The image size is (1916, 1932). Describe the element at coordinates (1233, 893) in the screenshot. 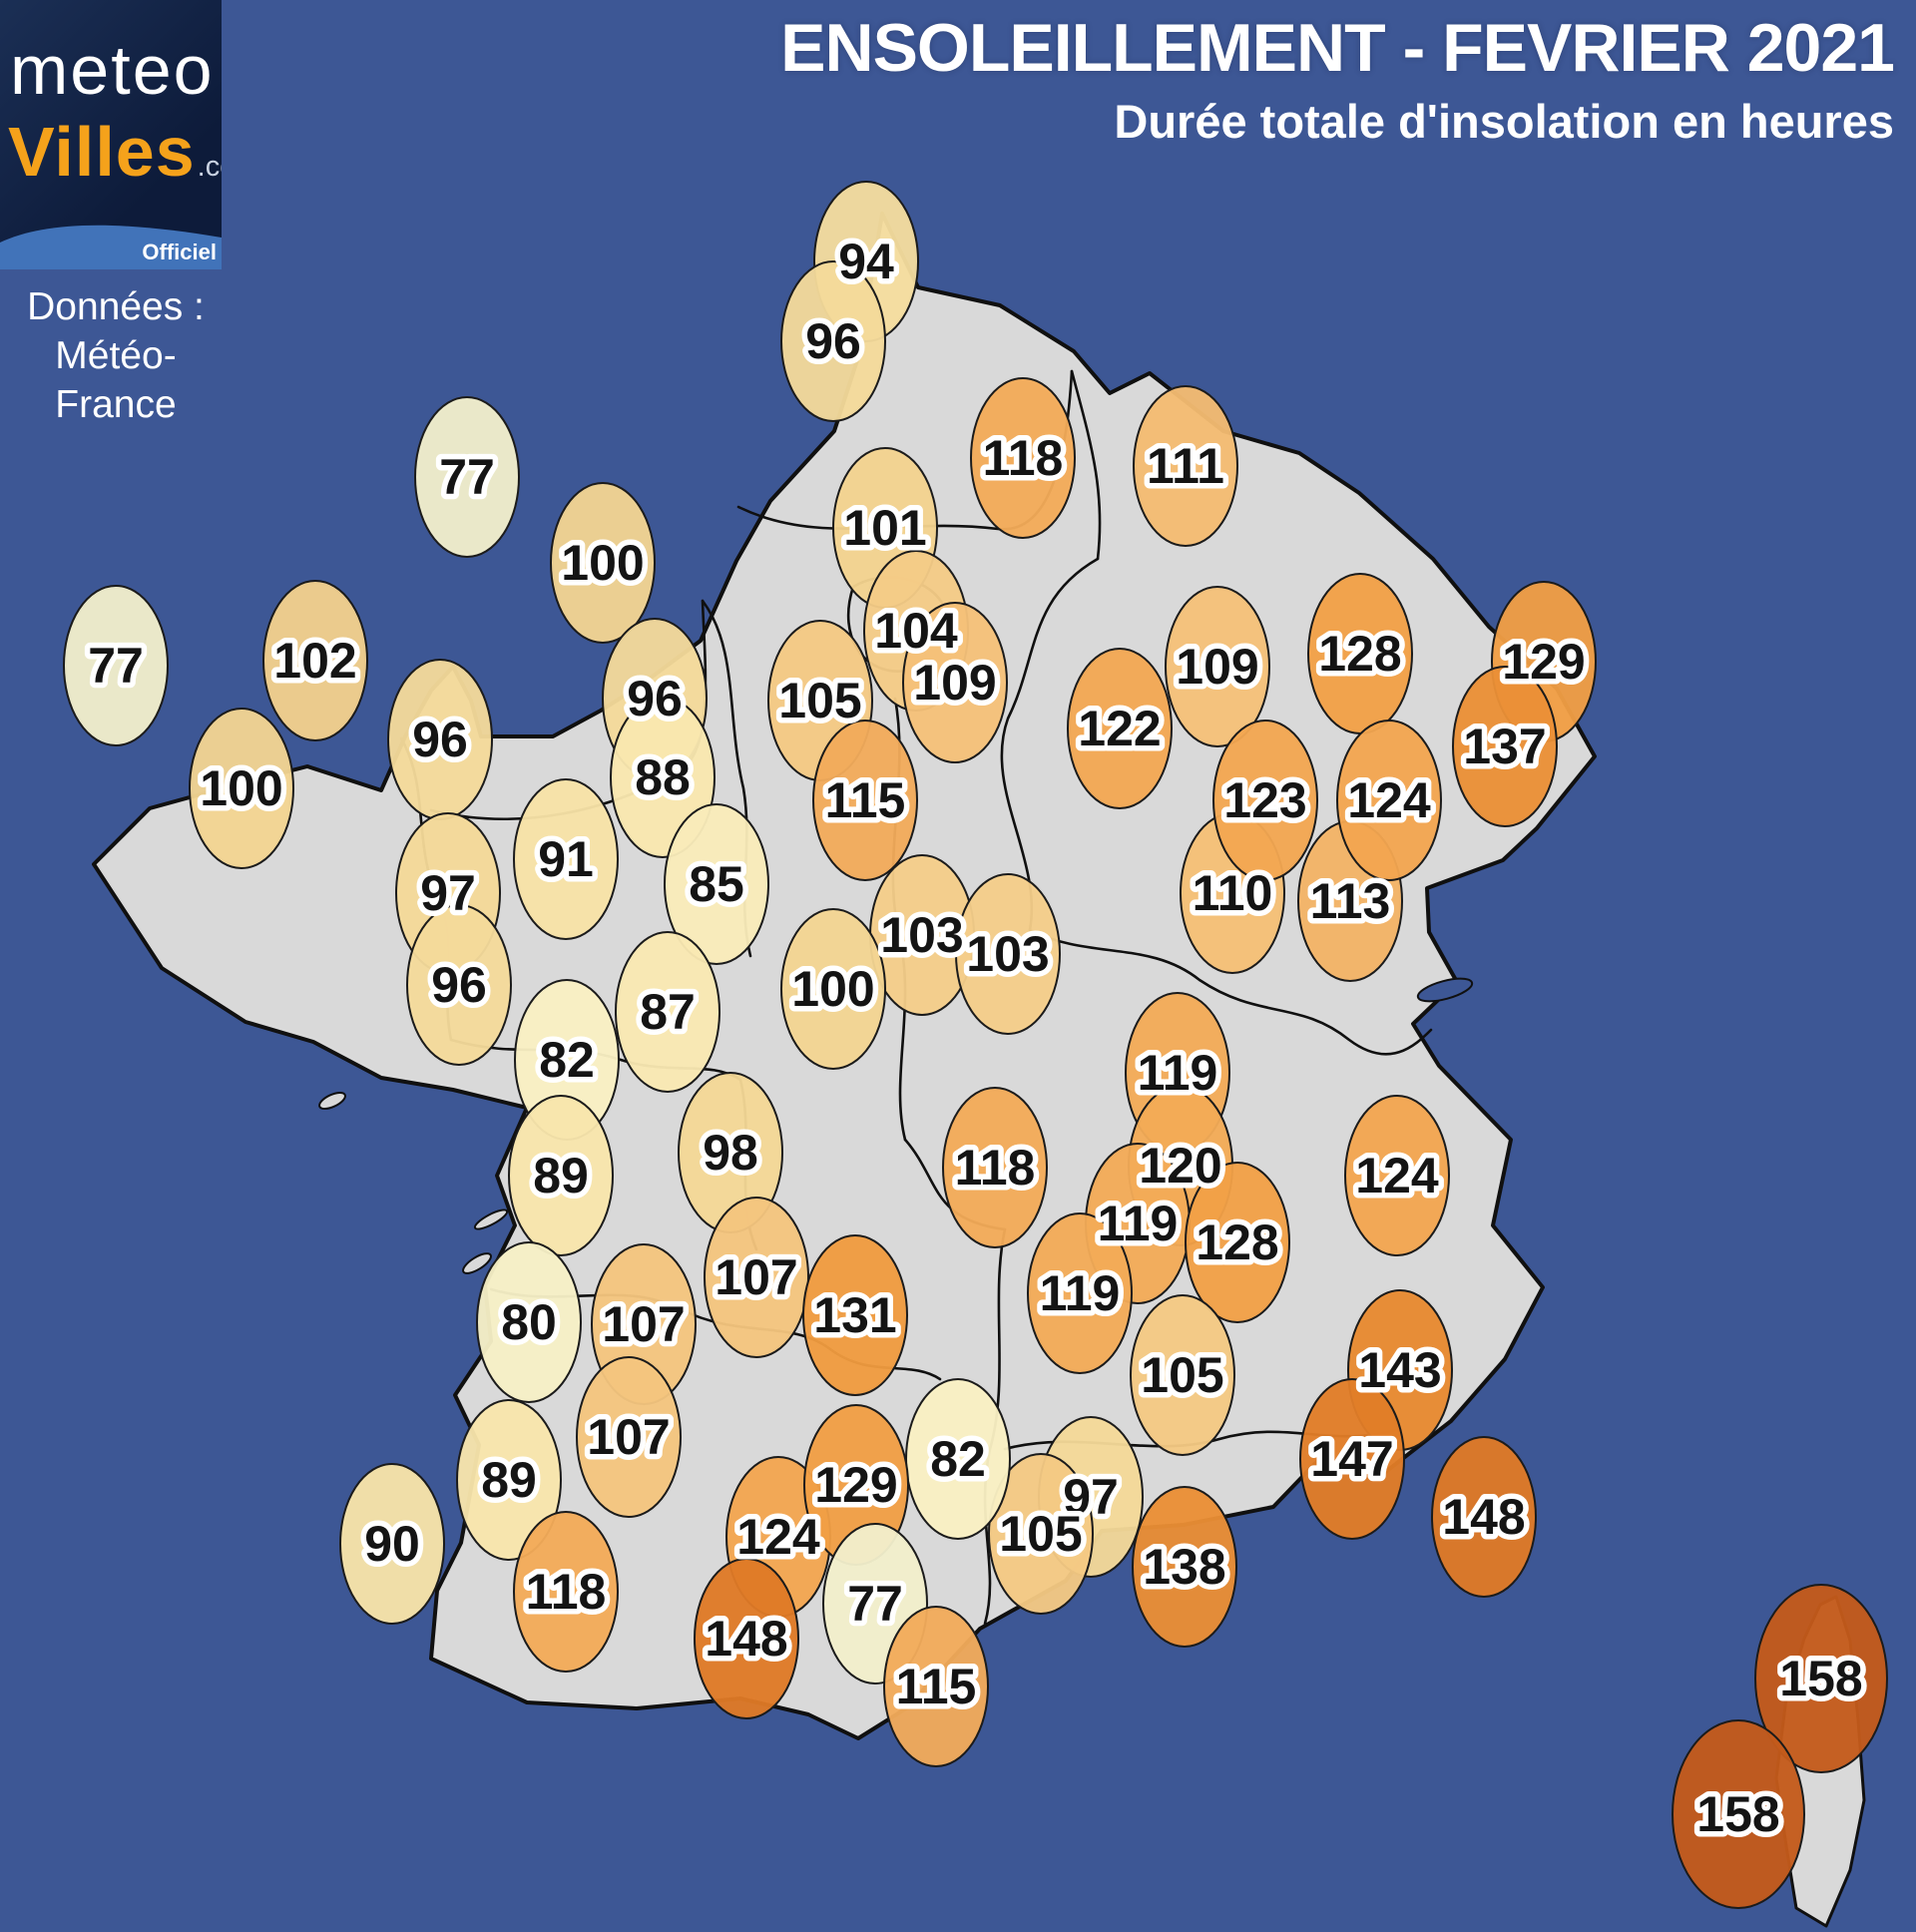

I see `bubble-value-label: 110` at that location.